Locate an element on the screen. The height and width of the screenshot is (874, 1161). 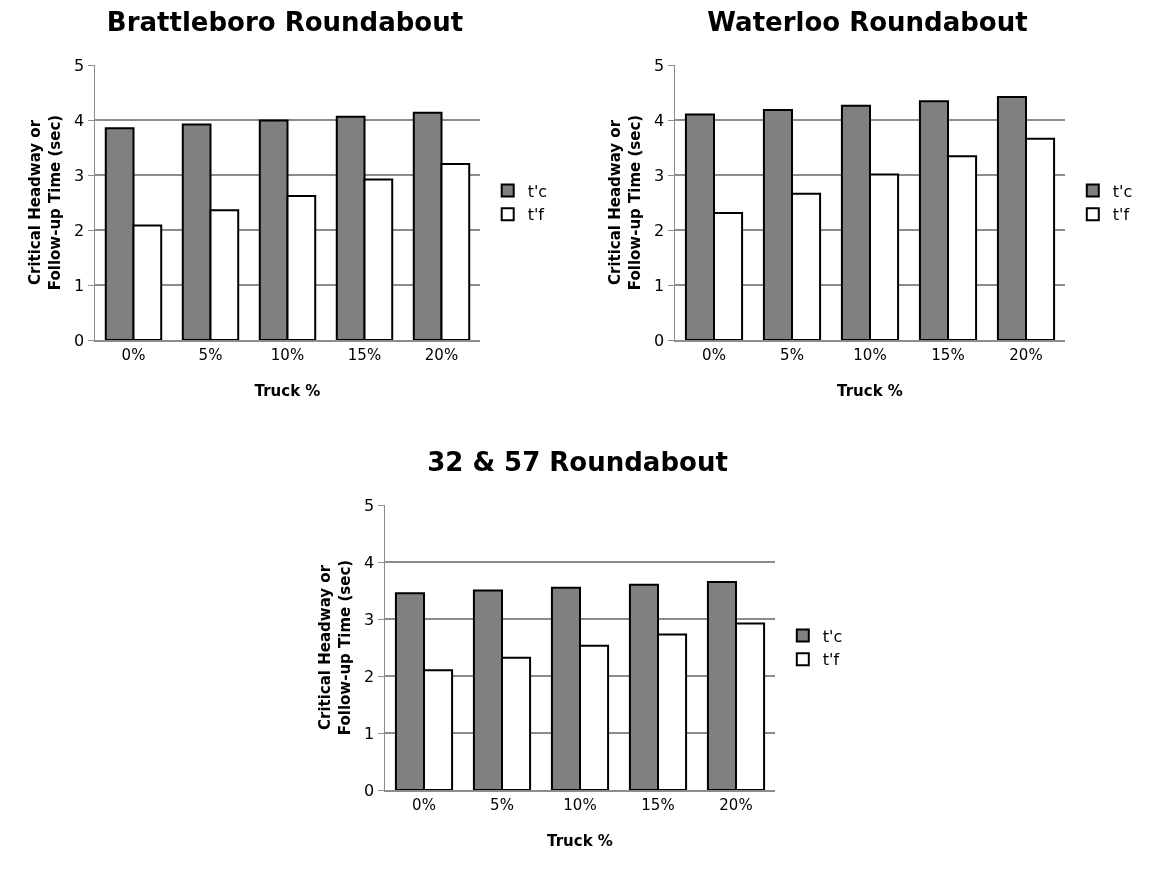
chart-title: 32 & 57 Roundabout is located at coordinates (577, 462).